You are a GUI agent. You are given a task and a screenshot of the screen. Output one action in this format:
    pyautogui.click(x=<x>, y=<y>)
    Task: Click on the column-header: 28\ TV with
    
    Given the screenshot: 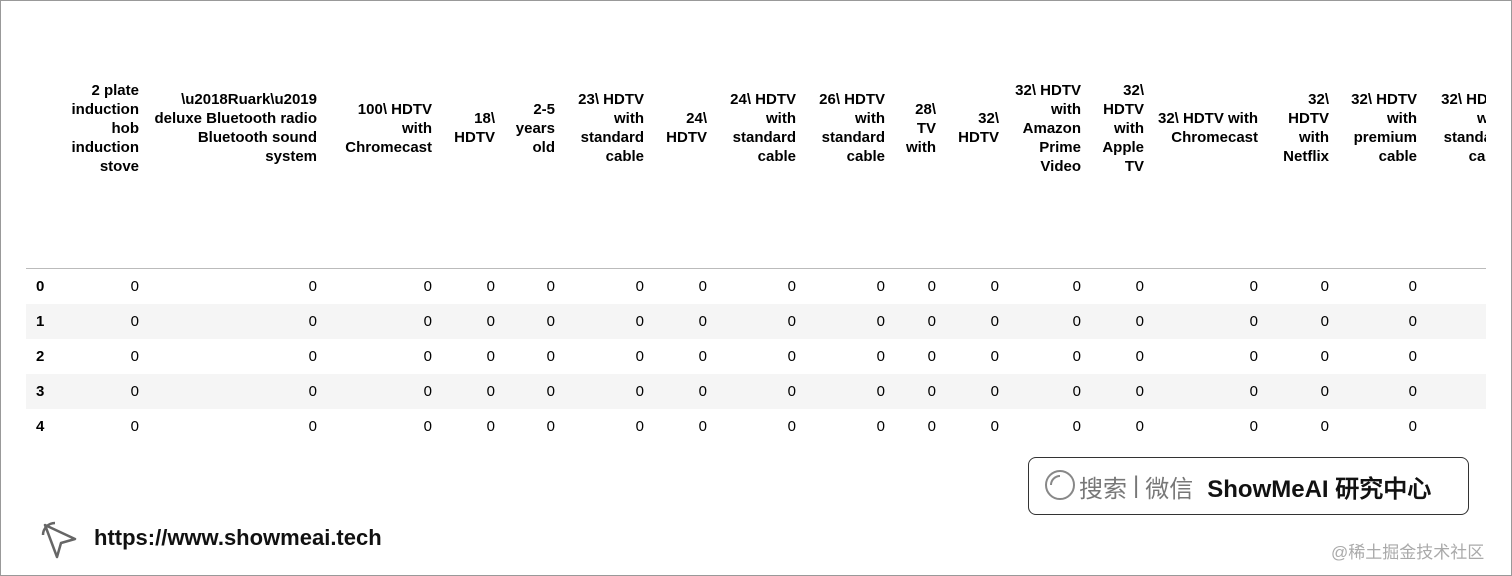 What is the action you would take?
    pyautogui.click(x=915, y=168)
    